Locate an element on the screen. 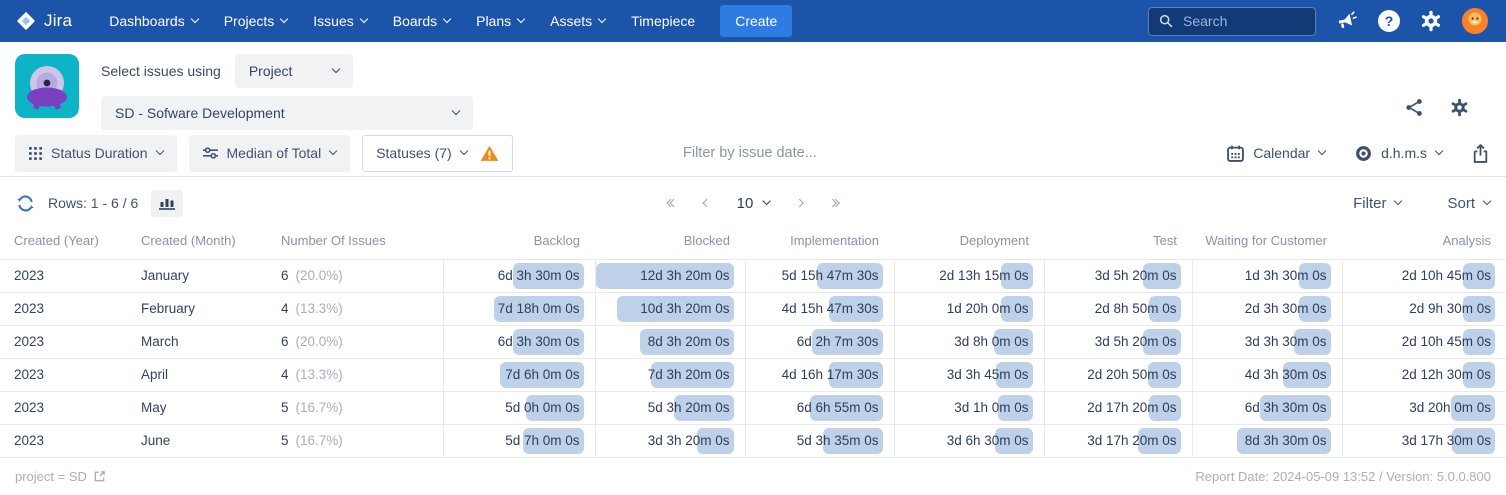  chart-view-button is located at coordinates (167, 203).